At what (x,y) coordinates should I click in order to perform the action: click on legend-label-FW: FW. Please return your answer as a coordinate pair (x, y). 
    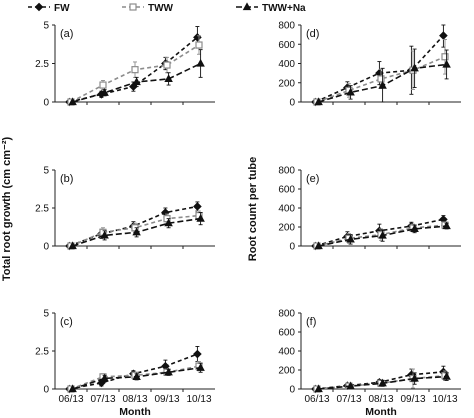
    Looking at the image, I should click on (62, 8).